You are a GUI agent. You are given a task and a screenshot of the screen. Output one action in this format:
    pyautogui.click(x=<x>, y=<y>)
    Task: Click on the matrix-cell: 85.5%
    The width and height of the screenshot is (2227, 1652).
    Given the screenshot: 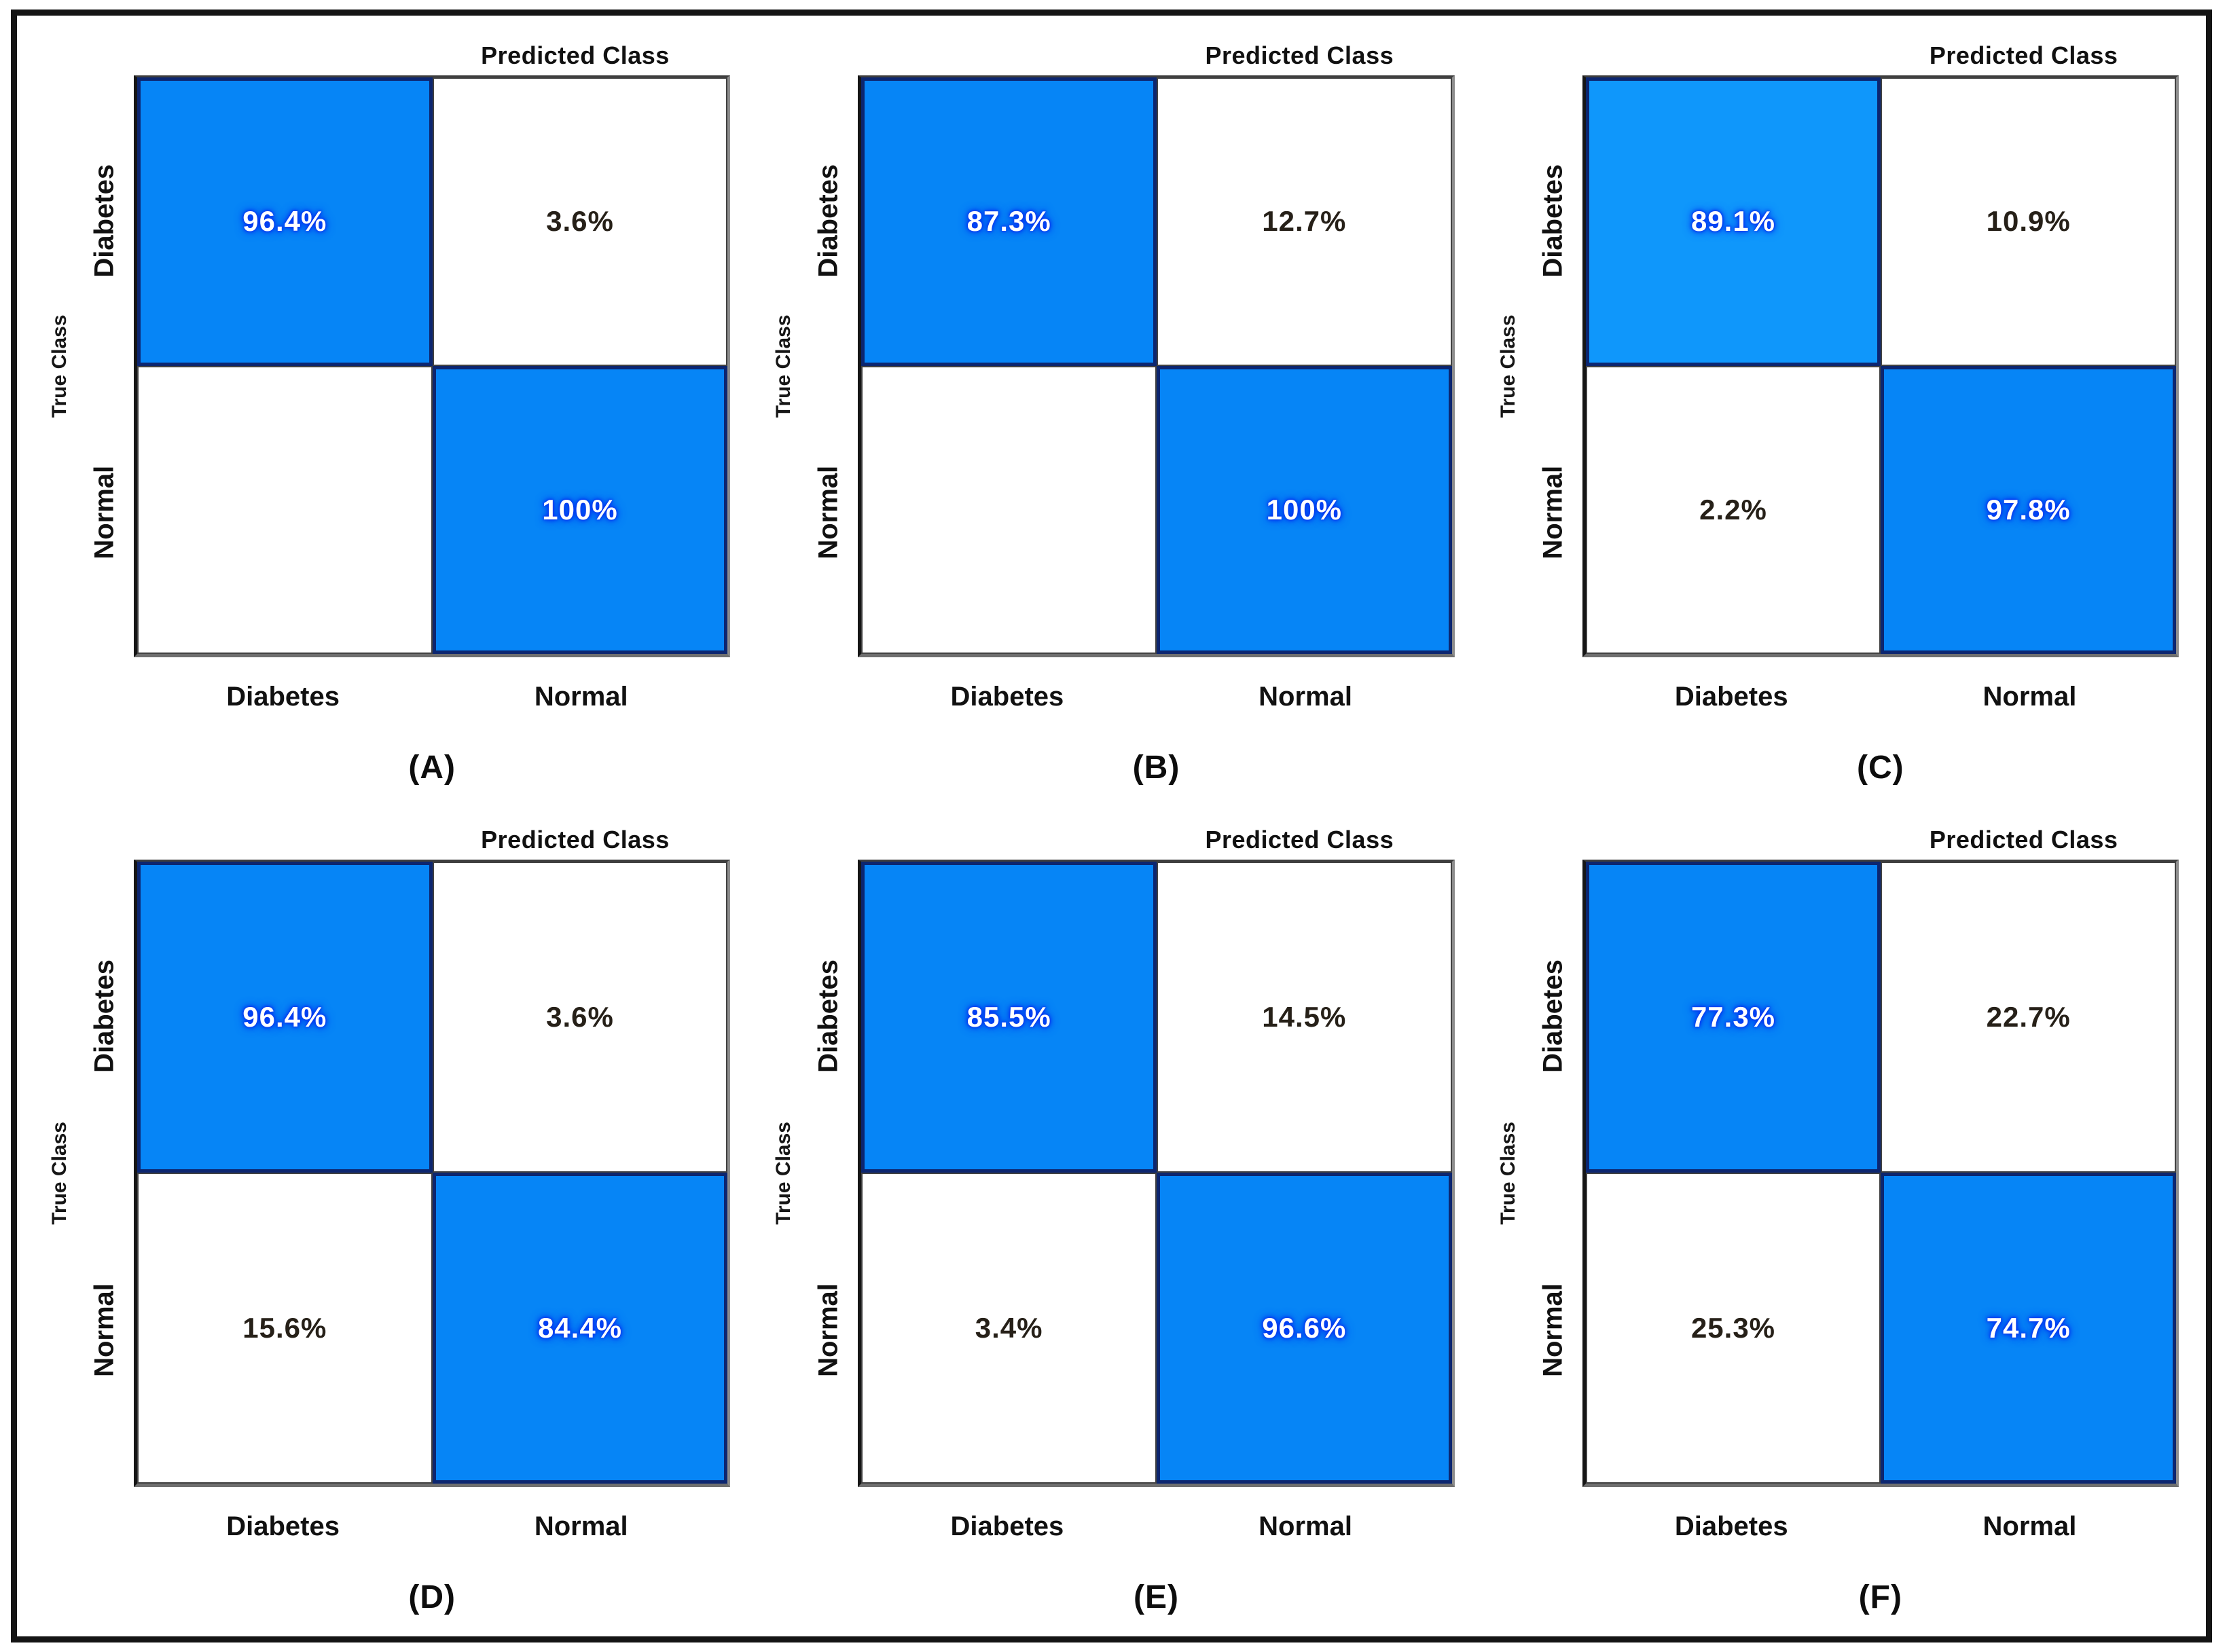 What is the action you would take?
    pyautogui.click(x=1009, y=1018)
    